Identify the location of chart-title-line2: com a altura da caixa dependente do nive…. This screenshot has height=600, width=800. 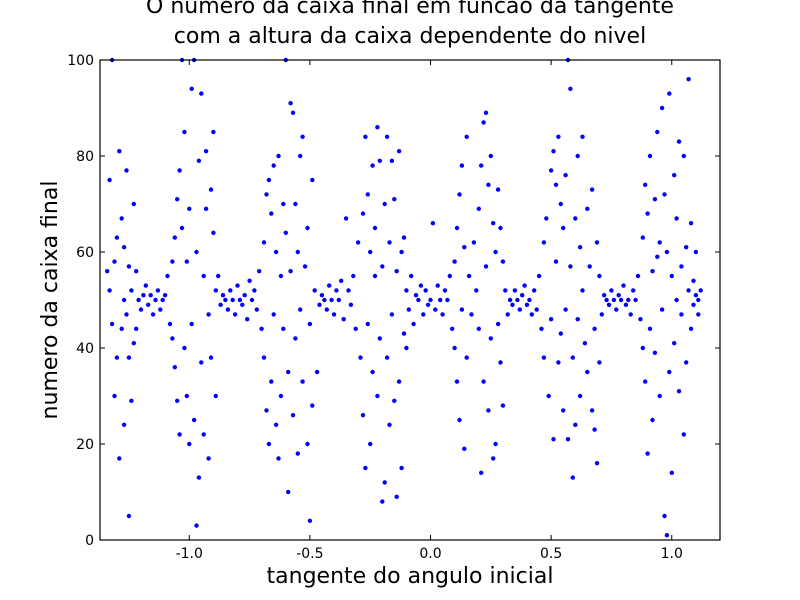
(410, 36).